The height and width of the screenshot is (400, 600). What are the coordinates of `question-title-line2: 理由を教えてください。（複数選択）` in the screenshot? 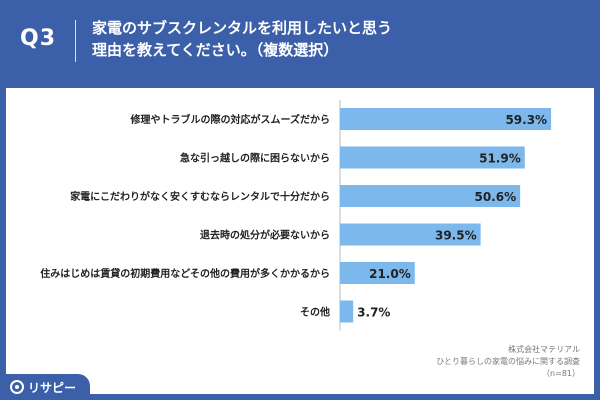 It's located at (215, 50).